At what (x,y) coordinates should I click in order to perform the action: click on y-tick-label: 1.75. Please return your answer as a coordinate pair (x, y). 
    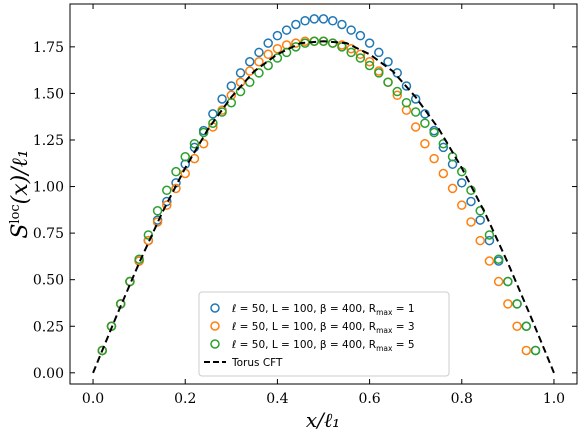
    Looking at the image, I should click on (48, 48).